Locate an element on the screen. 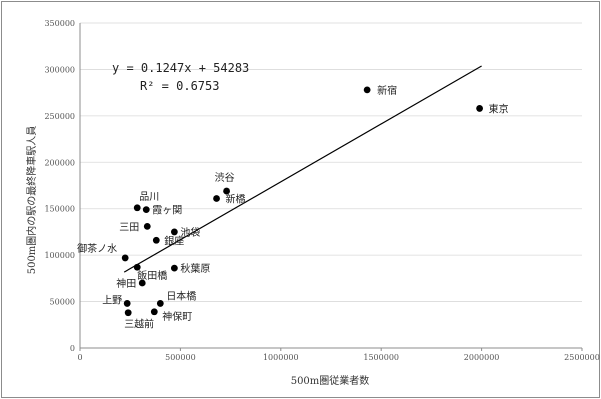 This screenshot has height=399, width=601. data-point-label: 飯田橋 is located at coordinates (152, 275).